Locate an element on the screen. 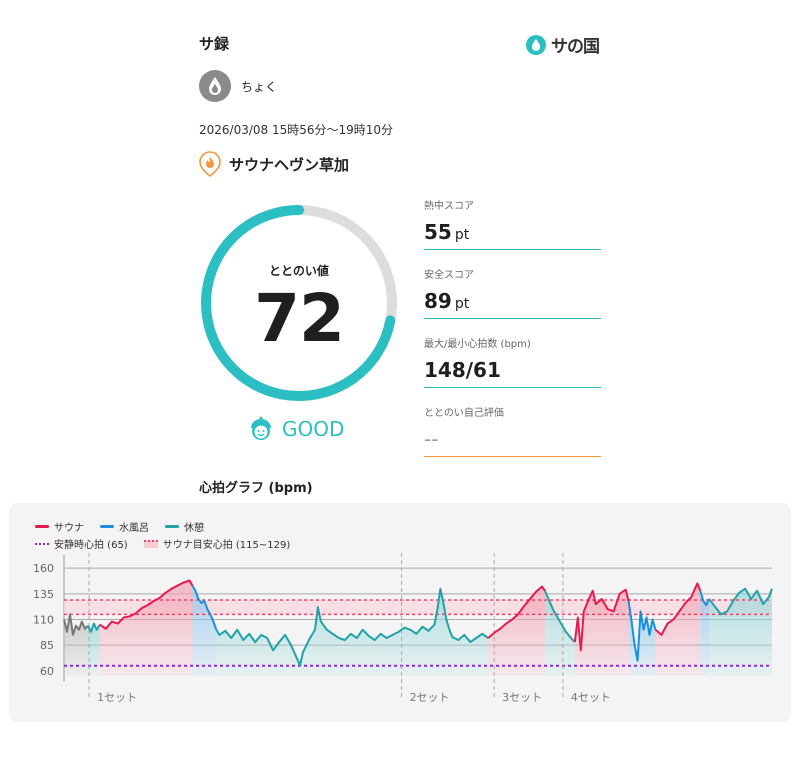  legend-label: 水風呂 is located at coordinates (134, 528).